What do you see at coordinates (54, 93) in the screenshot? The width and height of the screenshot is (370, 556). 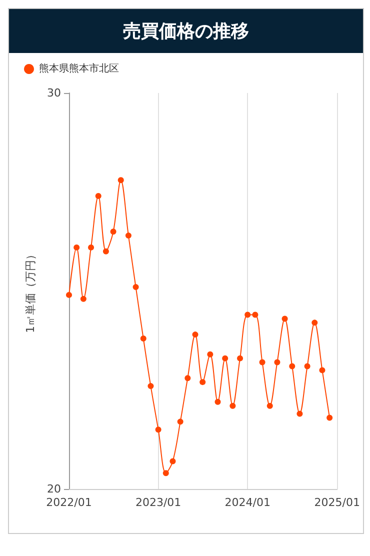 I see `y-tick-label: 30` at bounding box center [54, 93].